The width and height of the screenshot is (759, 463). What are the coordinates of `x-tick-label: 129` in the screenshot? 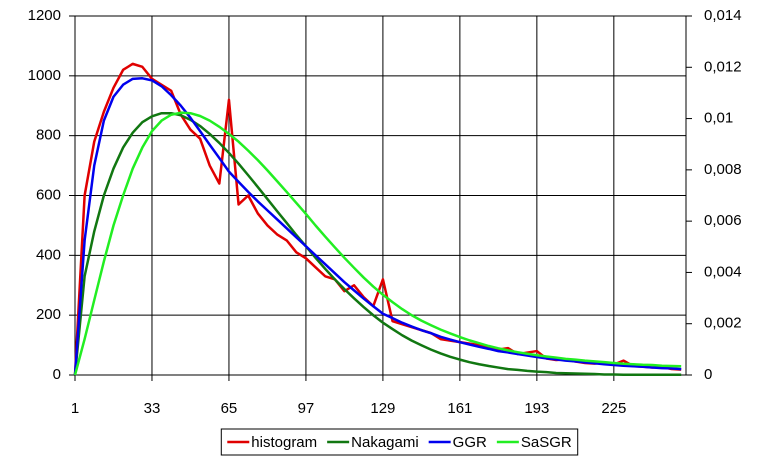 It's located at (382, 408).